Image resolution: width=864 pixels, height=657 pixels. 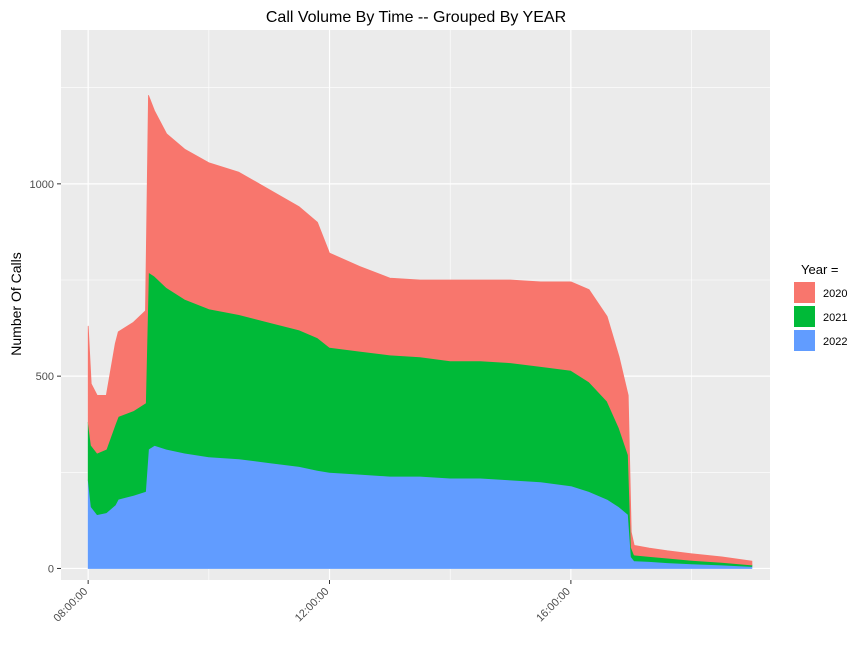 What do you see at coordinates (16, 303) in the screenshot?
I see `y-axis-label: Number Of Calls` at bounding box center [16, 303].